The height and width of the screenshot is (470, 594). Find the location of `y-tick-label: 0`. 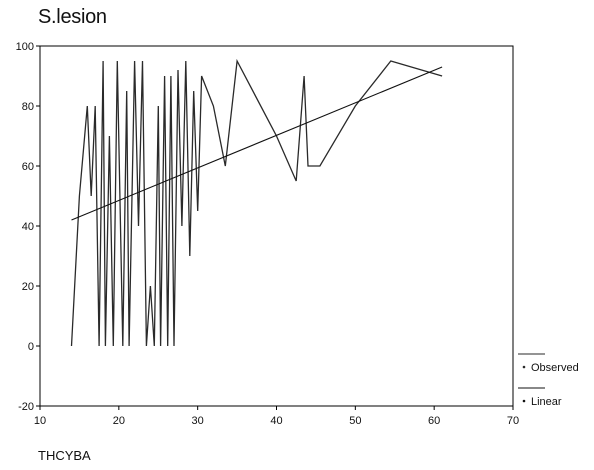

y-tick-label: 0 is located at coordinates (31, 347).